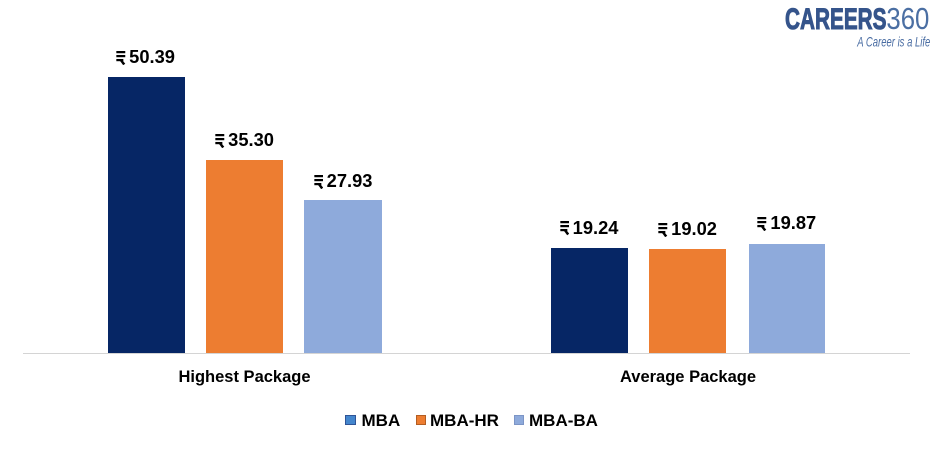 This screenshot has height=450, width=933. Describe the element at coordinates (907, 20) in the screenshot. I see `svg-text: 360` at that location.